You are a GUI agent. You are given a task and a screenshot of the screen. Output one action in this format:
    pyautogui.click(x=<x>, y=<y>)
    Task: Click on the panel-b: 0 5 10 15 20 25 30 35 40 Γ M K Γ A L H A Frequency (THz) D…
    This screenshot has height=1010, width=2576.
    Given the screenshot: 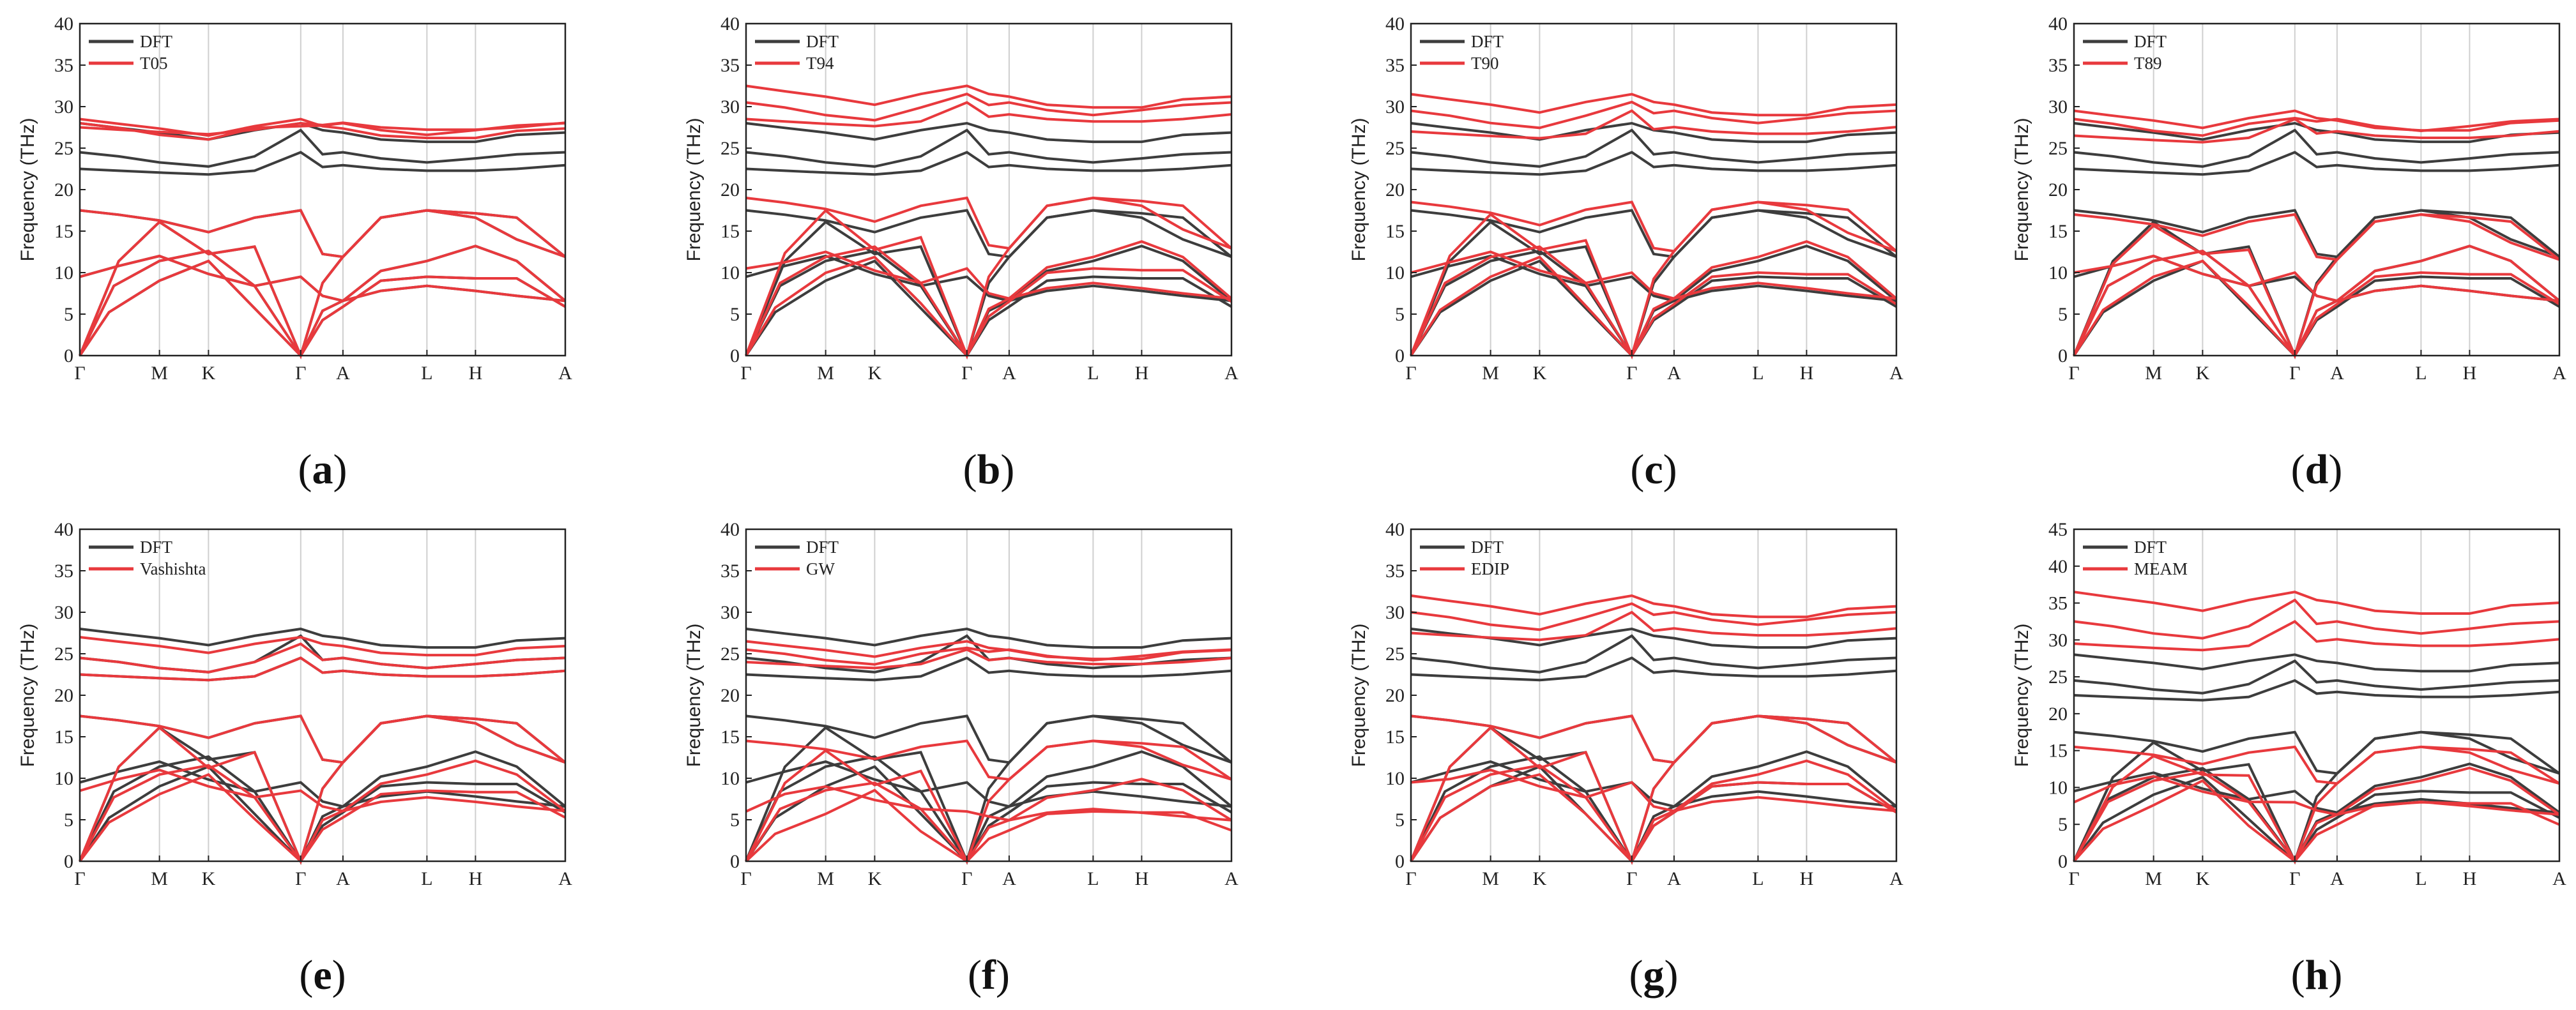 What is the action you would take?
    pyautogui.click(x=960, y=253)
    